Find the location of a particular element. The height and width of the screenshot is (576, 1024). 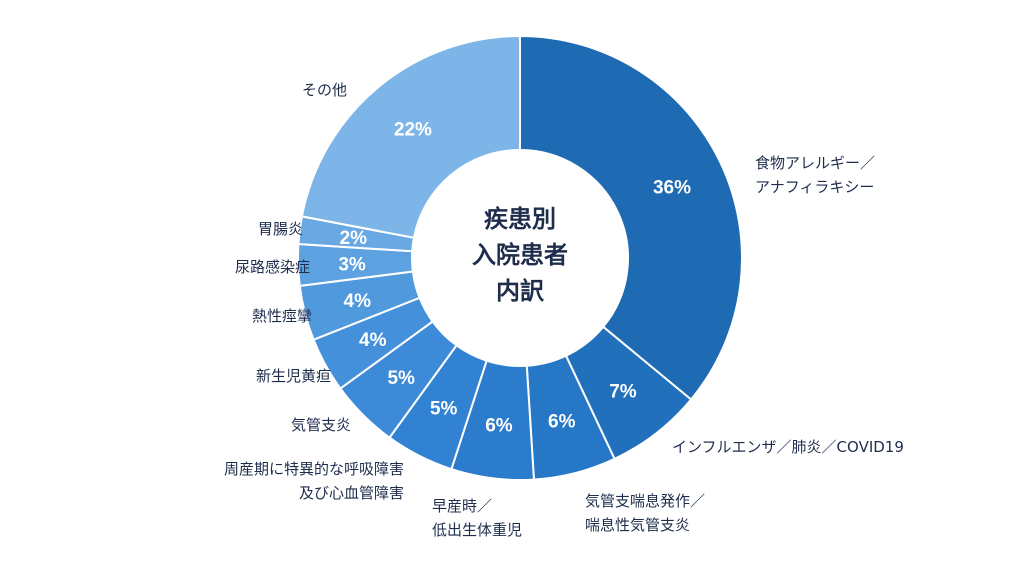

slice-percent-6: 4% is located at coordinates (373, 340).